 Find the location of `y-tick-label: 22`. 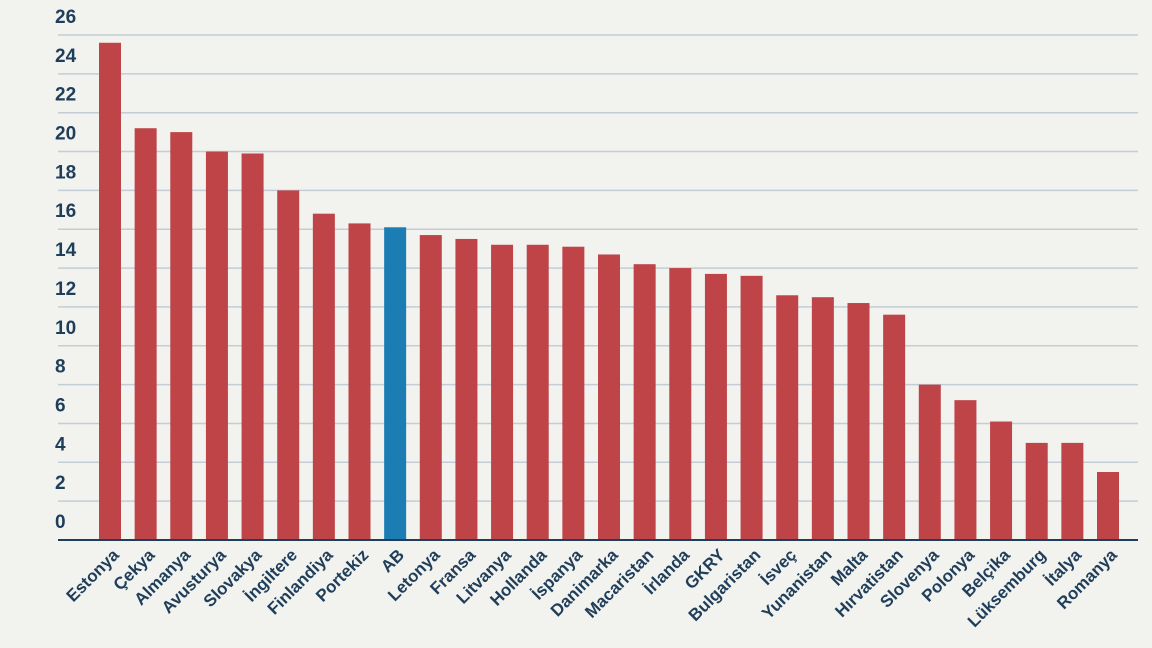

y-tick-label: 22 is located at coordinates (65, 95).